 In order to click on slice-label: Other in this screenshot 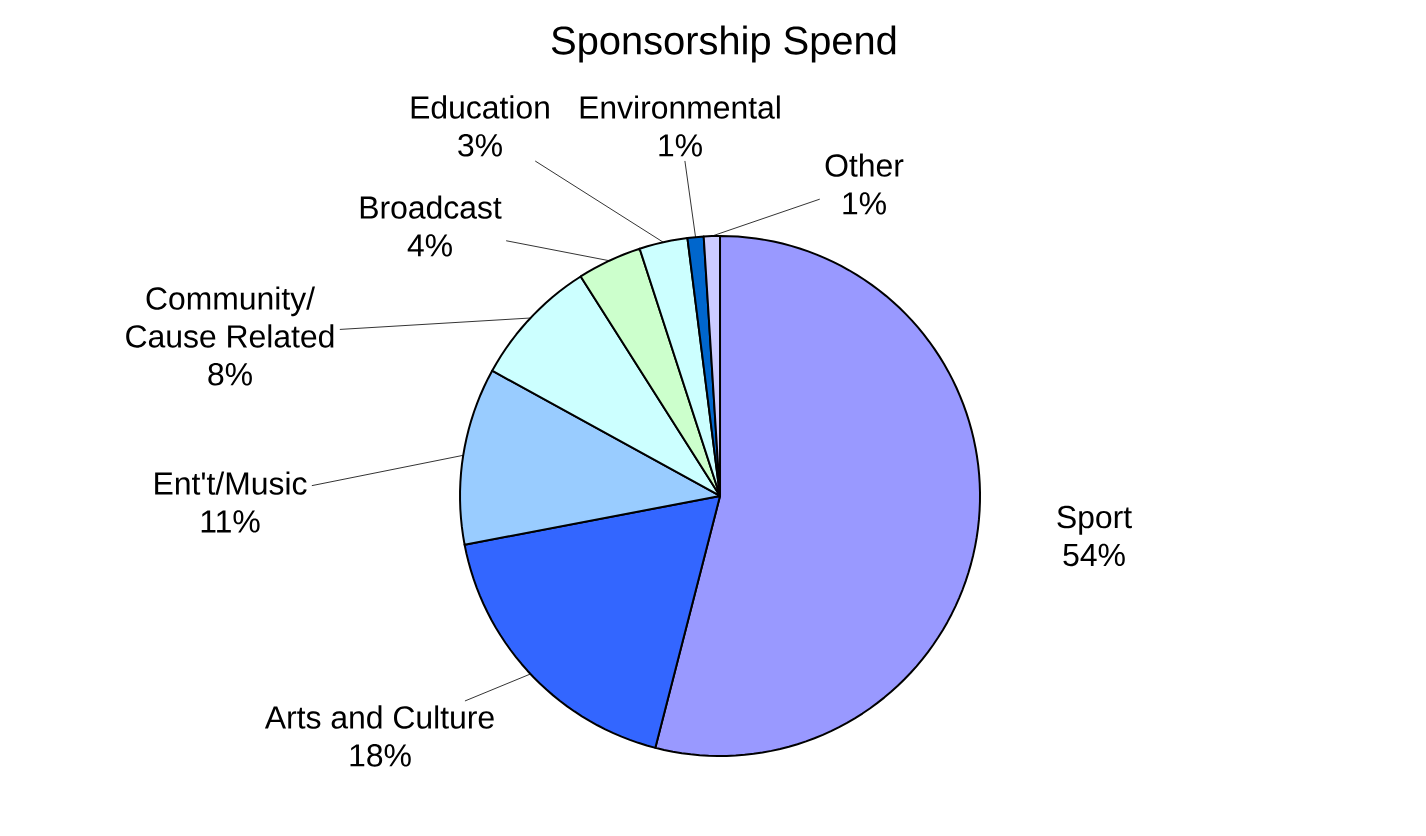, I will do `click(864, 165)`.